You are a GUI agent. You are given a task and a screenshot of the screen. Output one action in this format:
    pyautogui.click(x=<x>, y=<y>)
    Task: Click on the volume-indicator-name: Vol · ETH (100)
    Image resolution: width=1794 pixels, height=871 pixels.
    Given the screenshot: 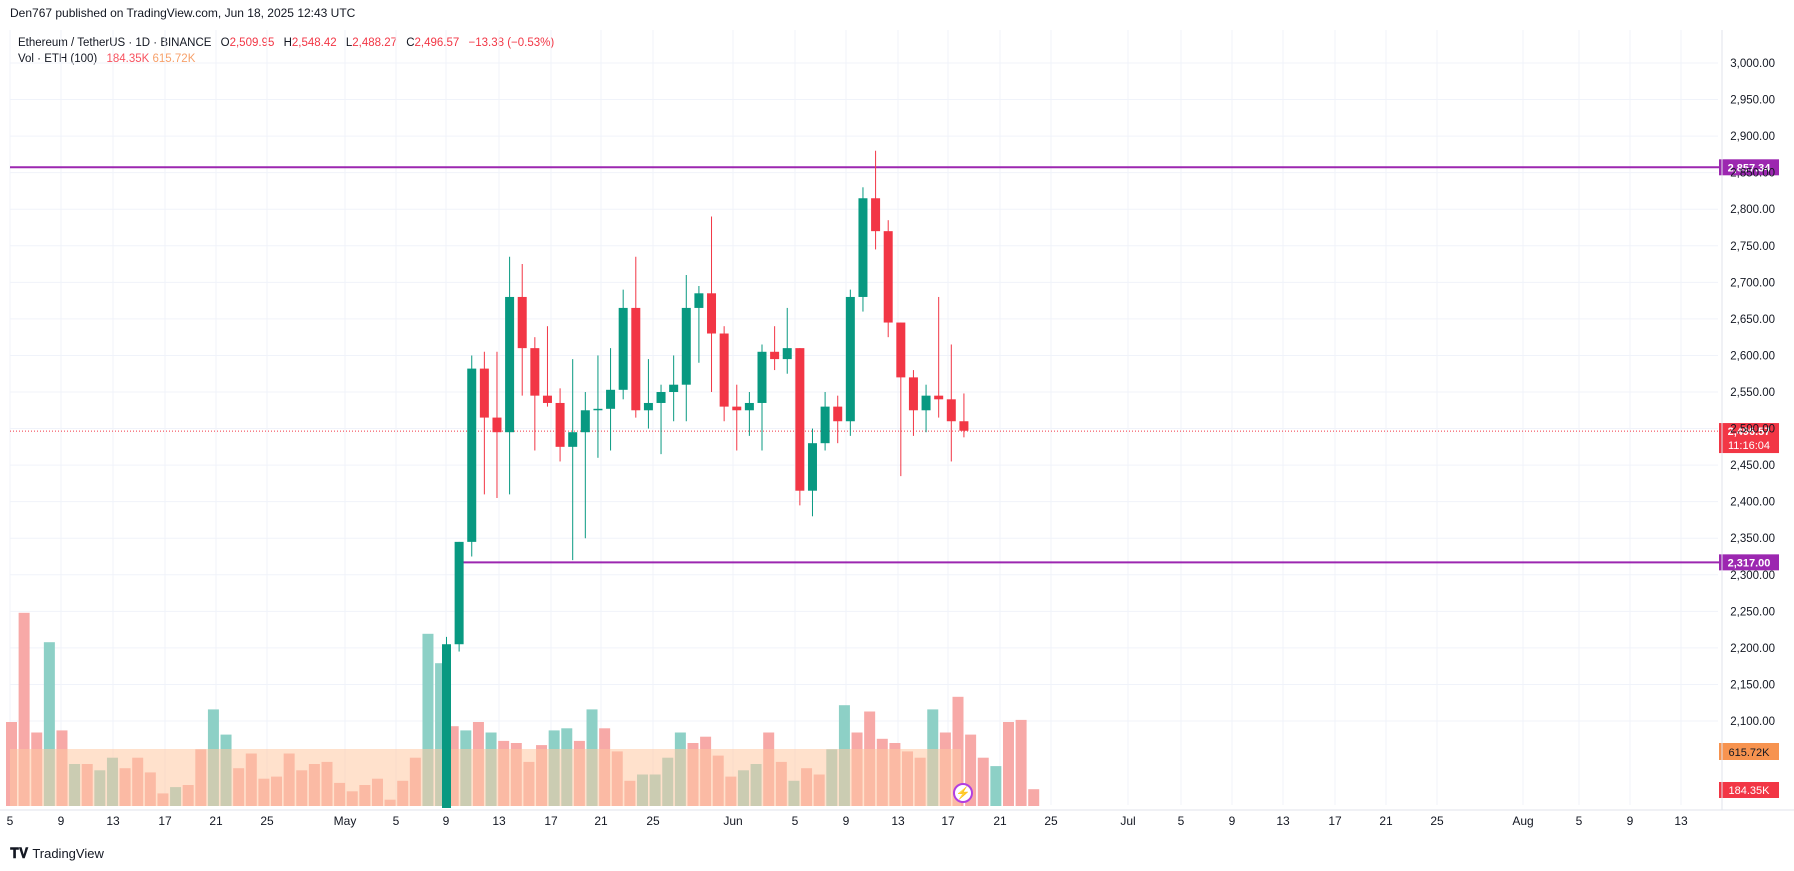 What is the action you would take?
    pyautogui.click(x=58, y=59)
    